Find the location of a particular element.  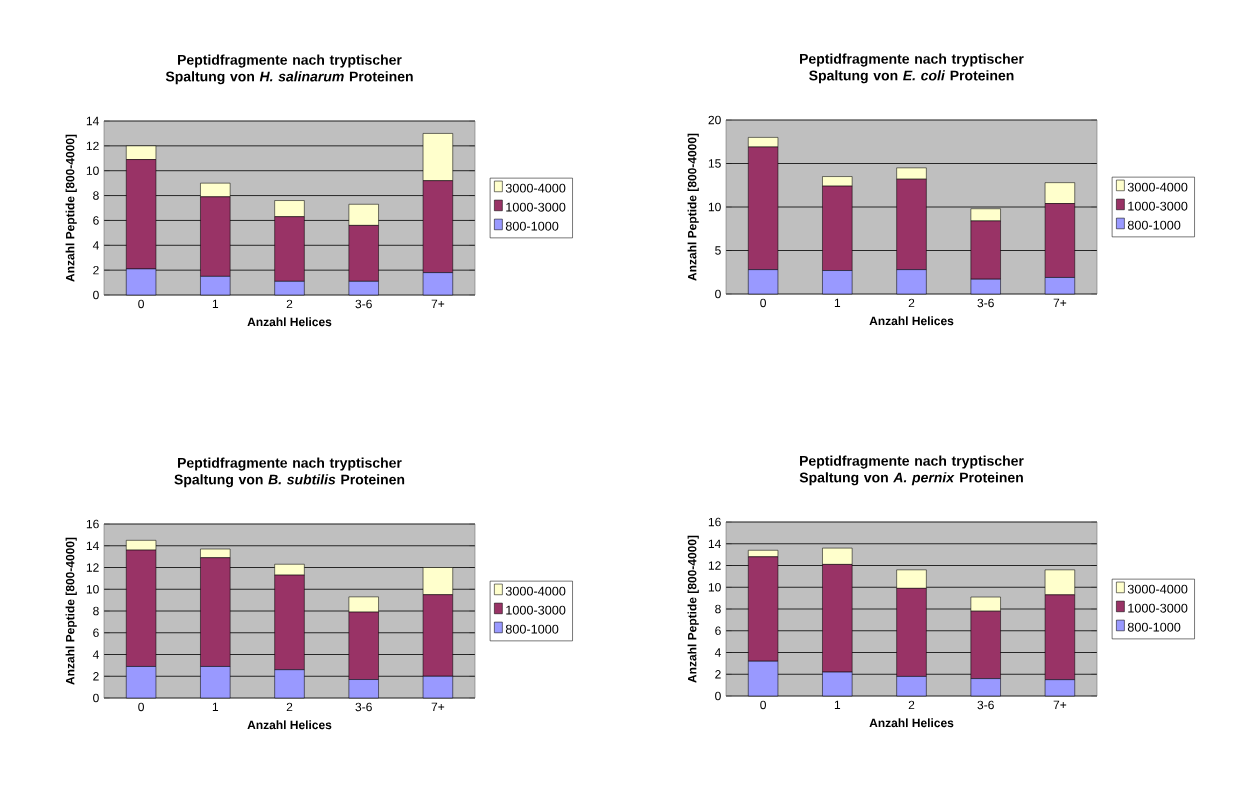

chart-title: Peptidfragmente nach tryptischer Spaltung von A. pernix Proteinen is located at coordinates (911, 470).